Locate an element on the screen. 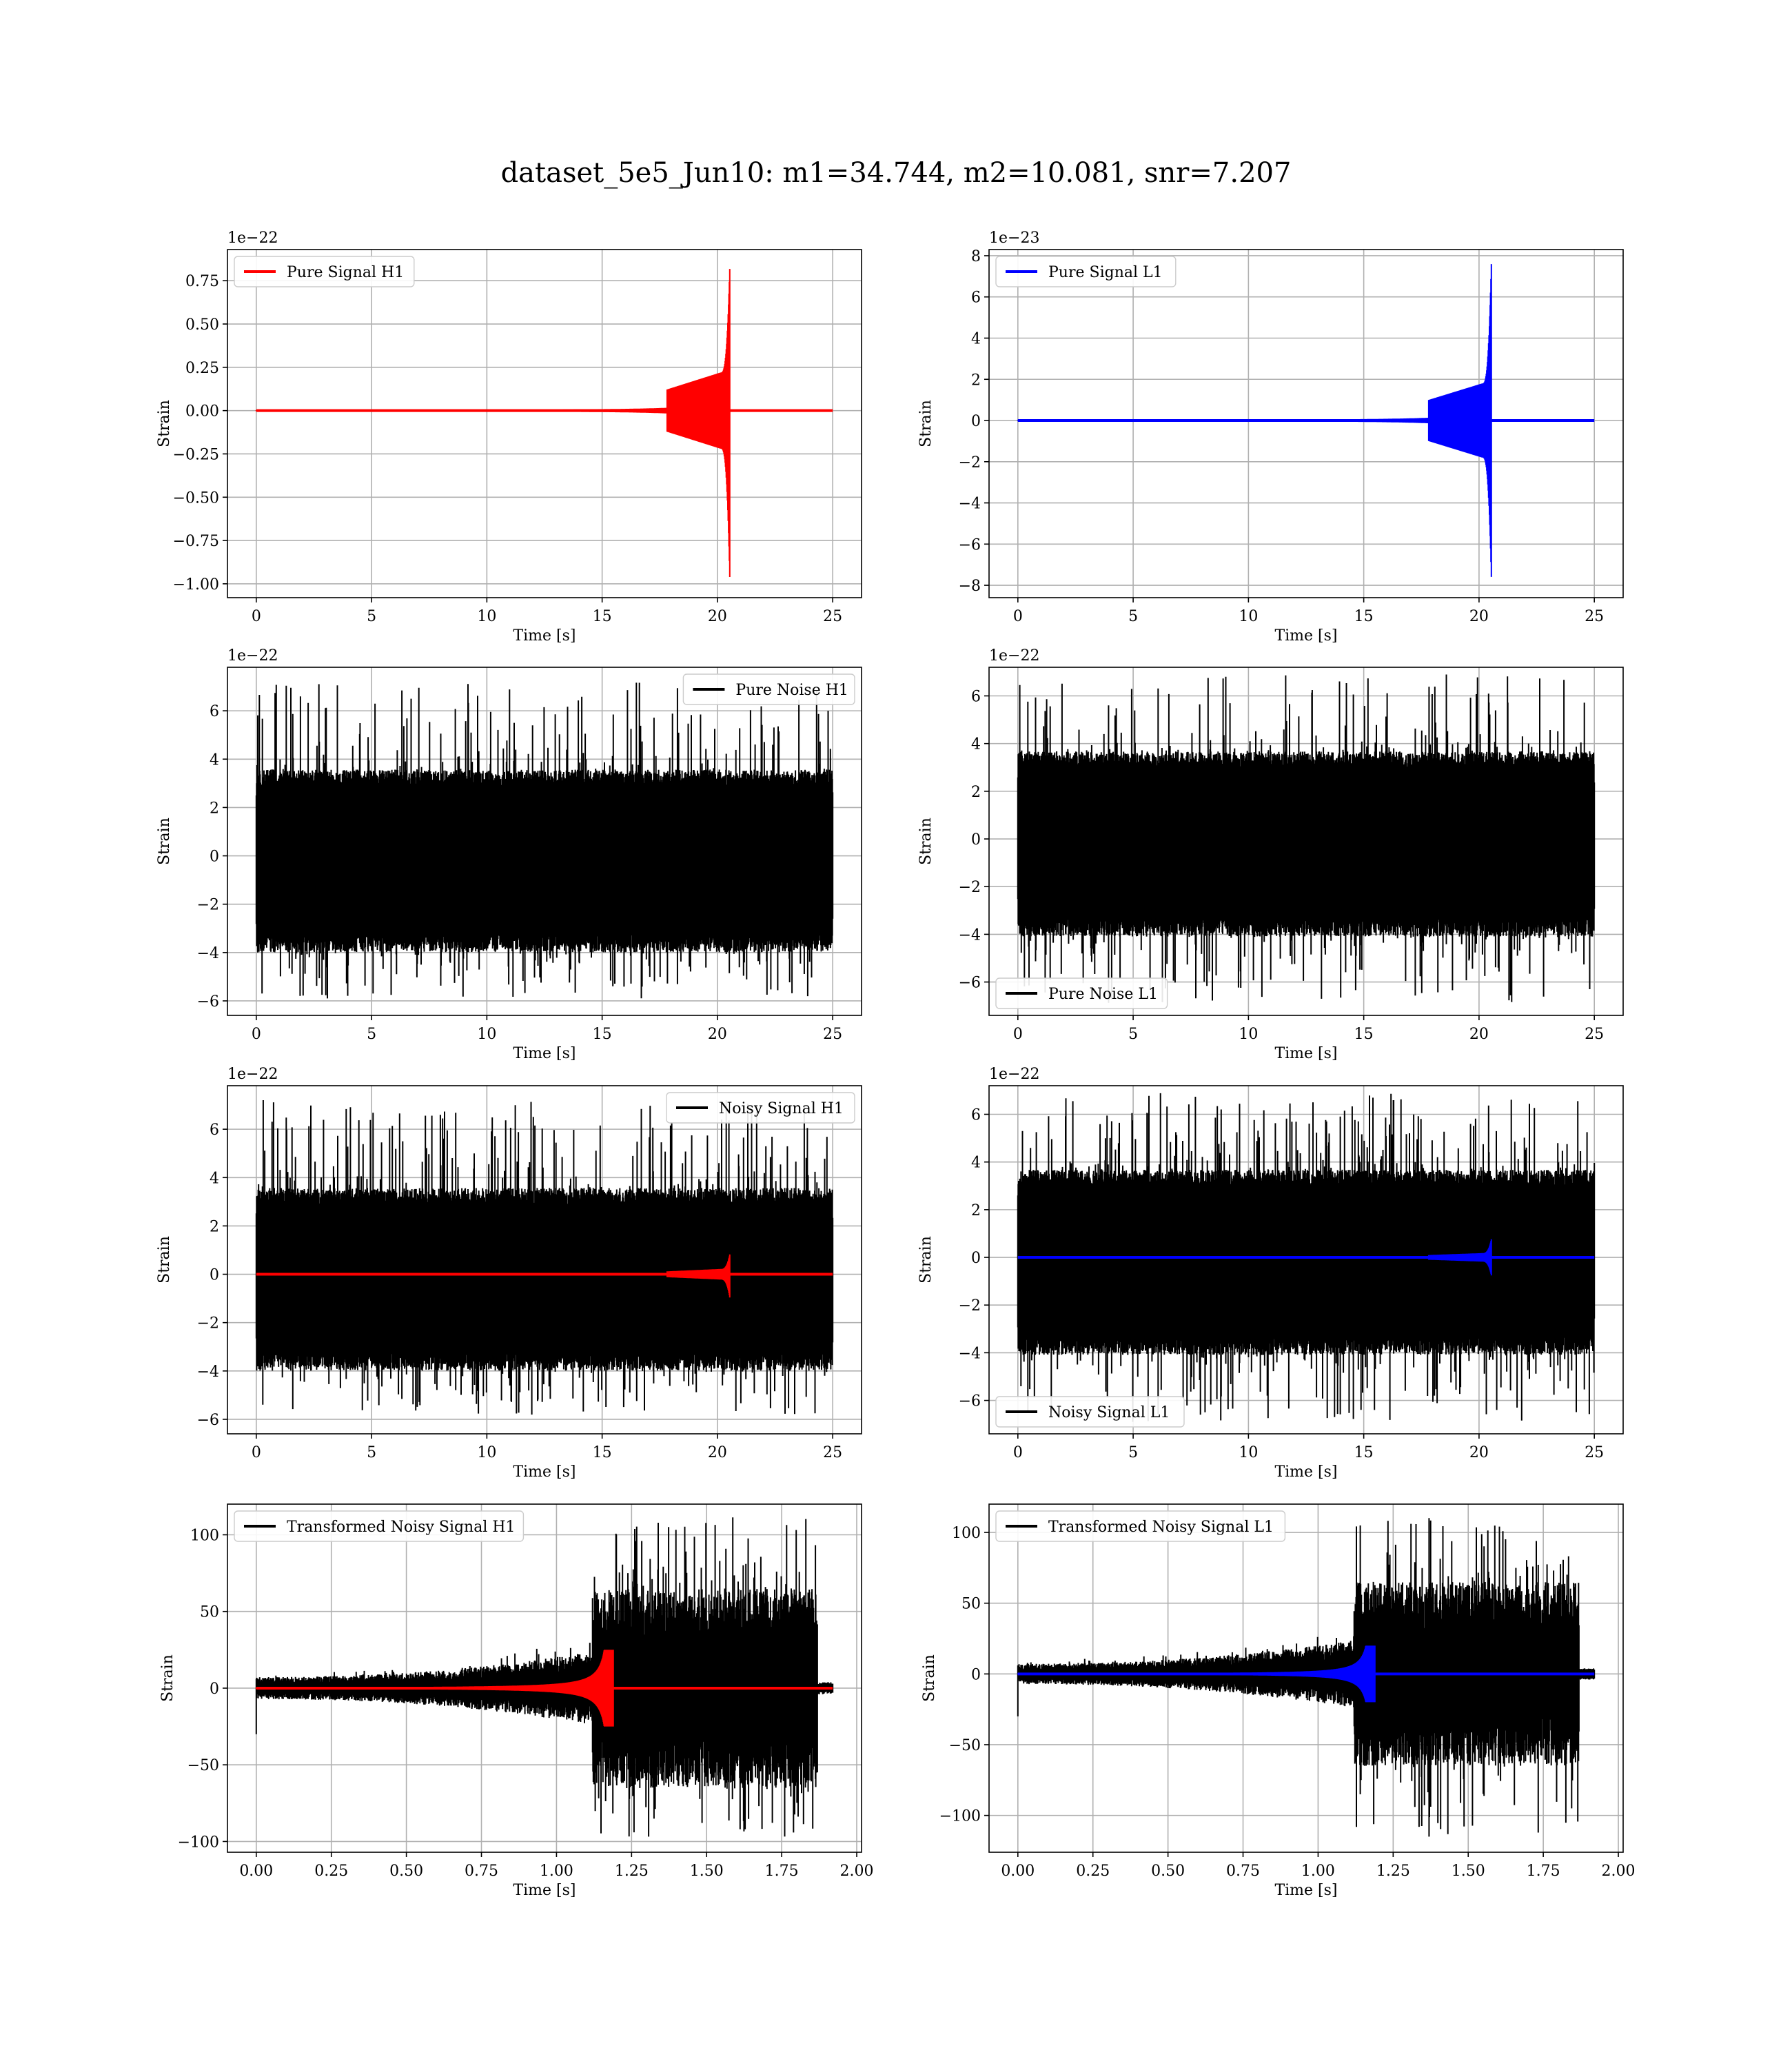  legend-label: Transformed Noisy Signal L1 is located at coordinates (1161, 1527).